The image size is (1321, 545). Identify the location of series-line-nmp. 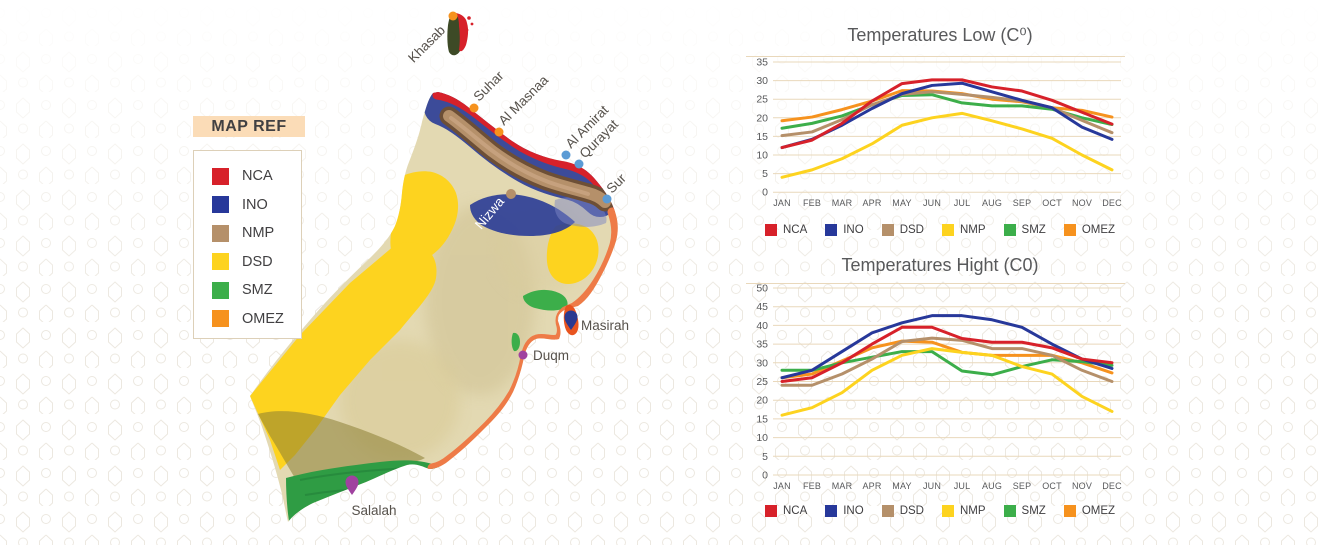
(947, 382).